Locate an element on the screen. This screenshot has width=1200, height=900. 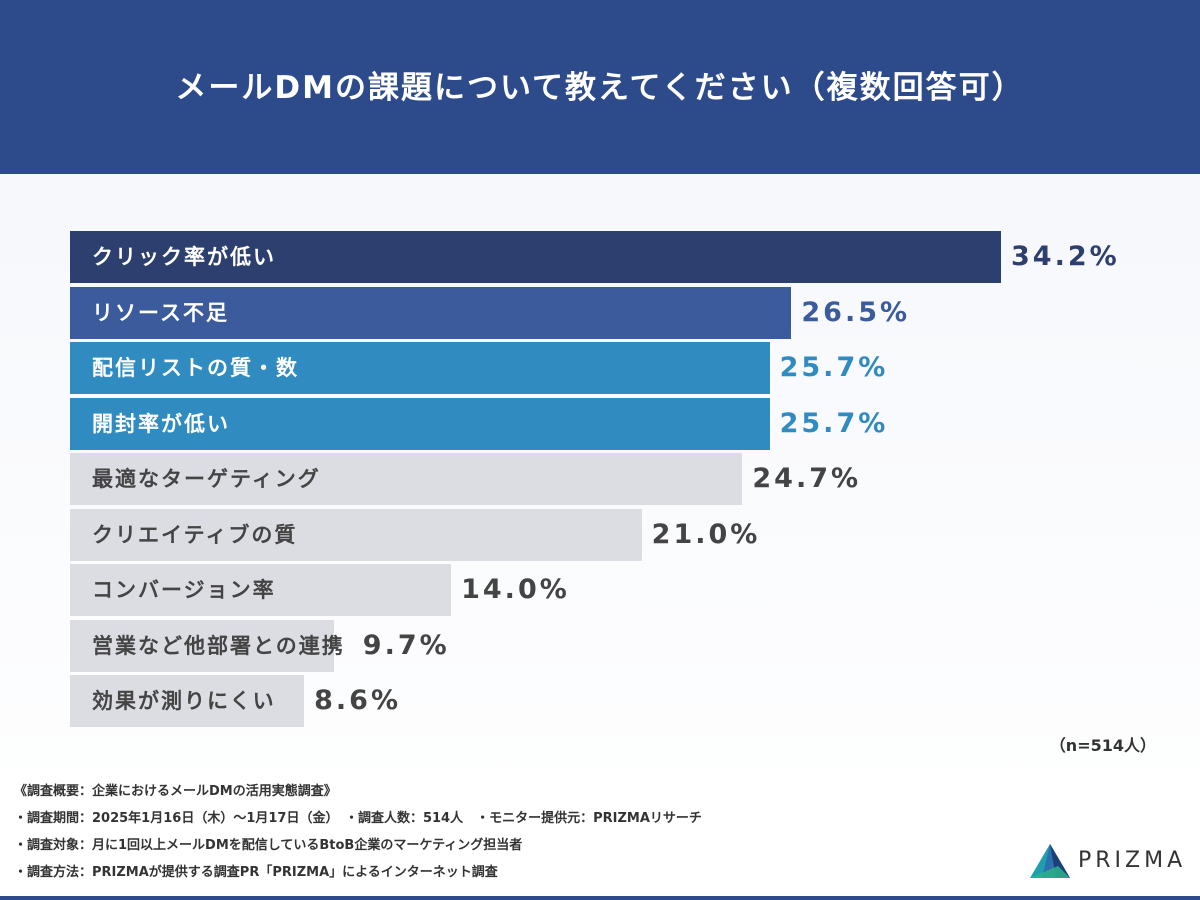
bar-value-label: 26.5% is located at coordinates (856, 312).